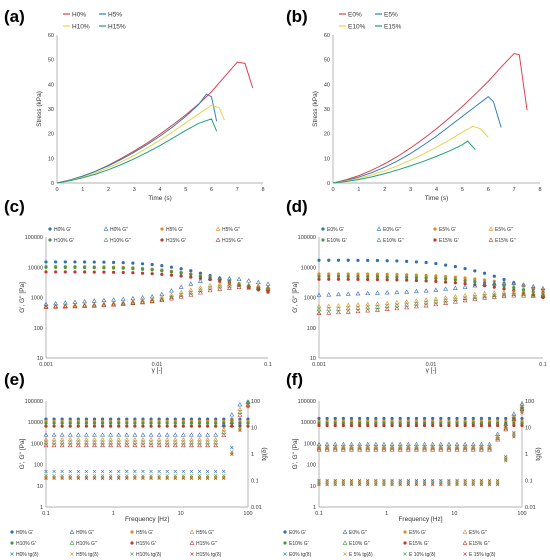 The width and height of the screenshot is (550, 560). Describe the element at coordinates (313, 359) in the screenshot. I see `y-tick-label: 10` at that location.